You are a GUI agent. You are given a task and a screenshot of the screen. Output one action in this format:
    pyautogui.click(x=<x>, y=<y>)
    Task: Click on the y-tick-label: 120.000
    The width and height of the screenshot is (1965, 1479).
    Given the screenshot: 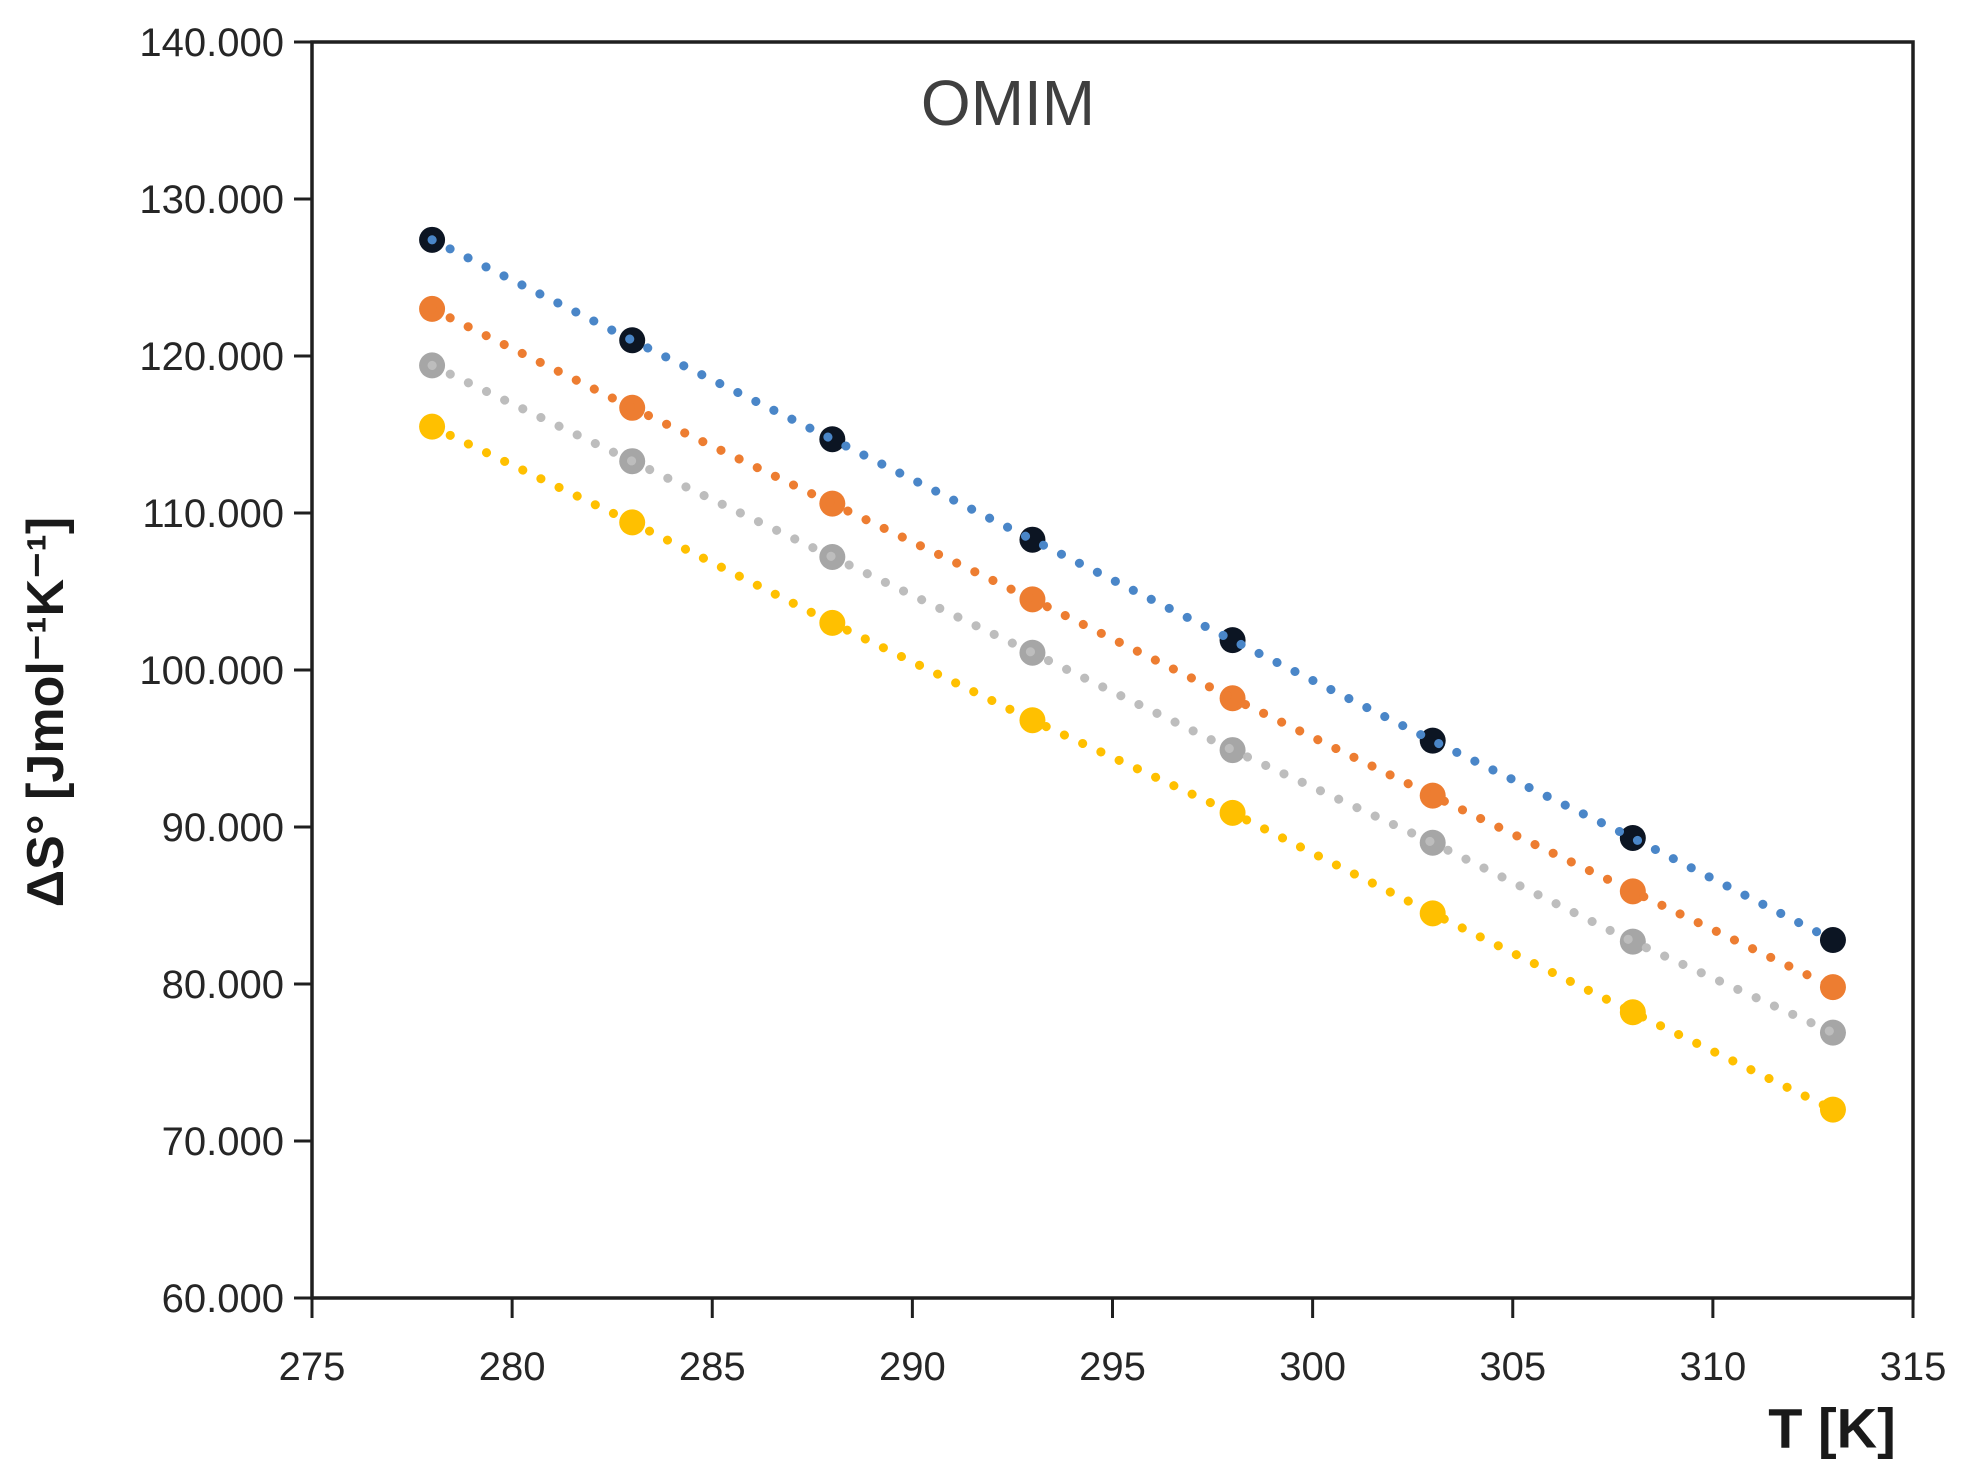 What is the action you would take?
    pyautogui.click(x=211, y=357)
    